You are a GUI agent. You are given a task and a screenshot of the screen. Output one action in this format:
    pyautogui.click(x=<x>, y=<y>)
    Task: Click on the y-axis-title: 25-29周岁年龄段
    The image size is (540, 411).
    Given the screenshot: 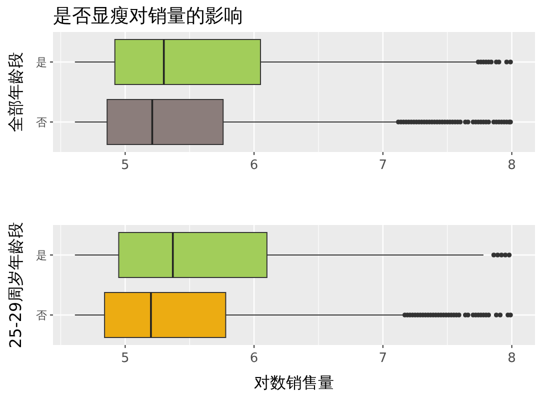 What is the action you would take?
    pyautogui.click(x=15, y=285)
    